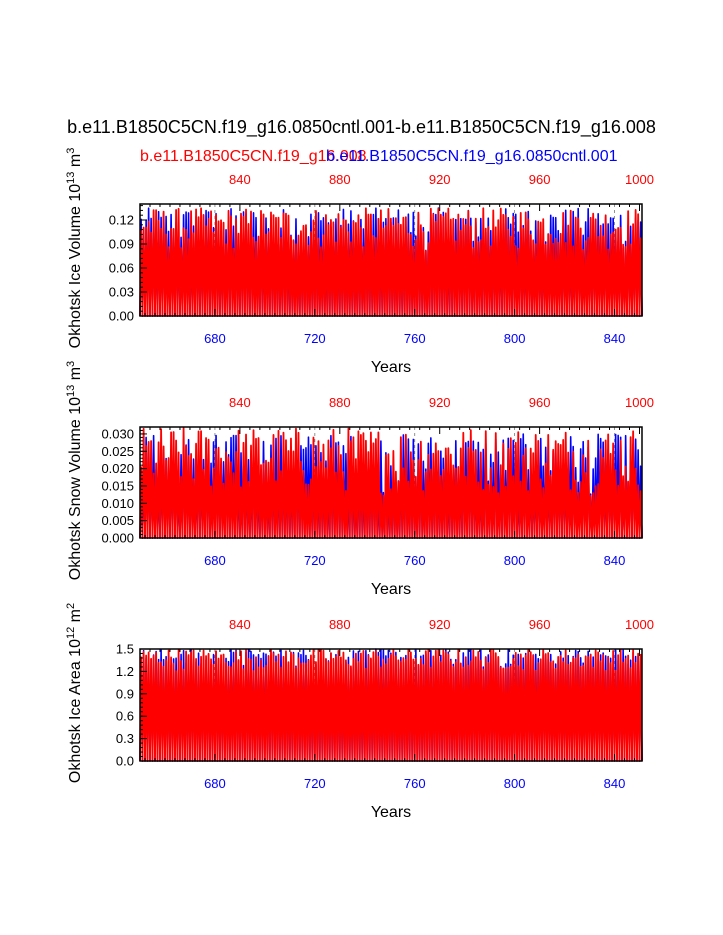  I want to click on y-axis-label-part: Okhotsk Ice Area 10, so click(75, 711).